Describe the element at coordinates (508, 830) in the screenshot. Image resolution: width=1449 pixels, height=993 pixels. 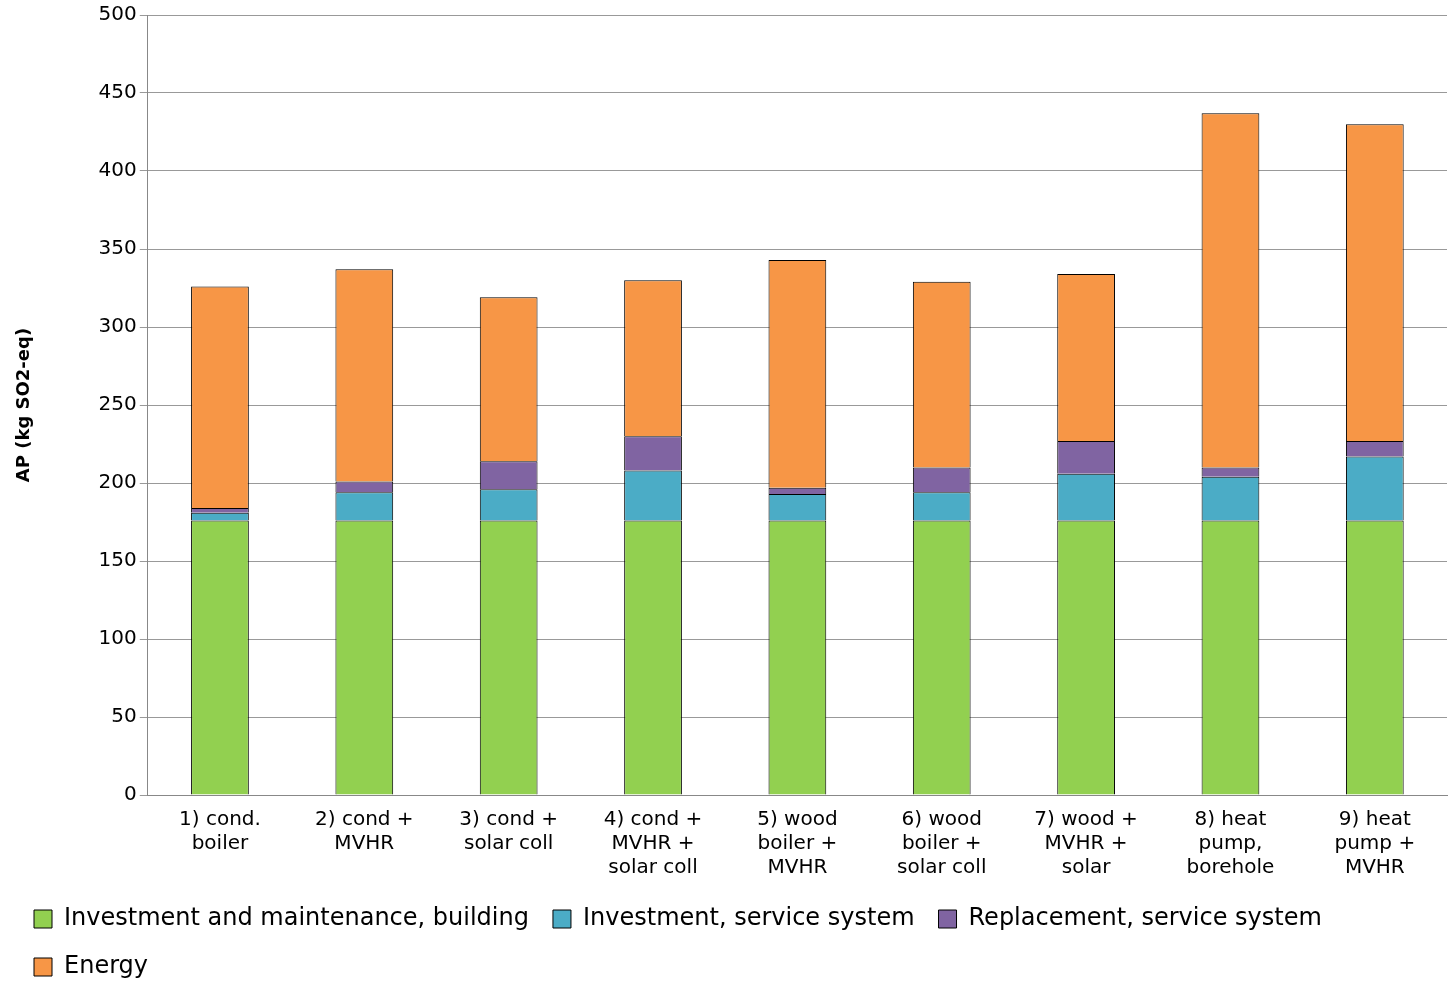
I see `x-tick-label: 3) cond + solar coll` at that location.